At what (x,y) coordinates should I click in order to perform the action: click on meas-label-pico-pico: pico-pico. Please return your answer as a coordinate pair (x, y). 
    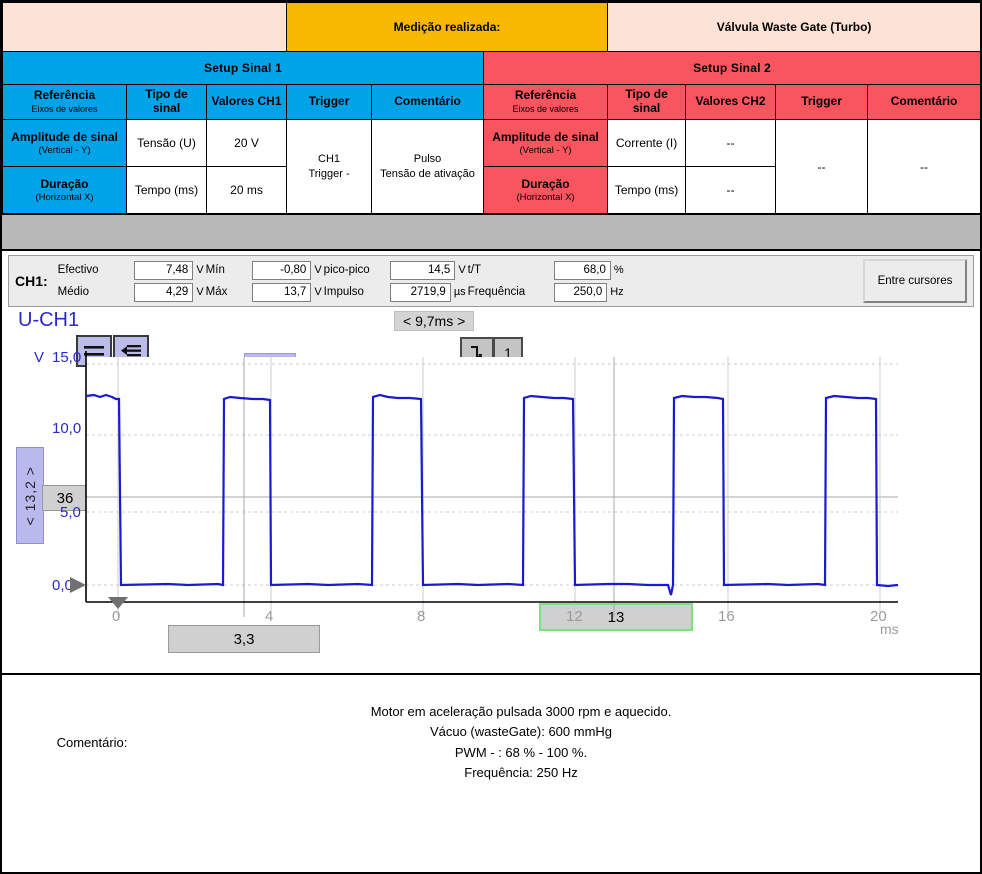
    Looking at the image, I should click on (346, 270).